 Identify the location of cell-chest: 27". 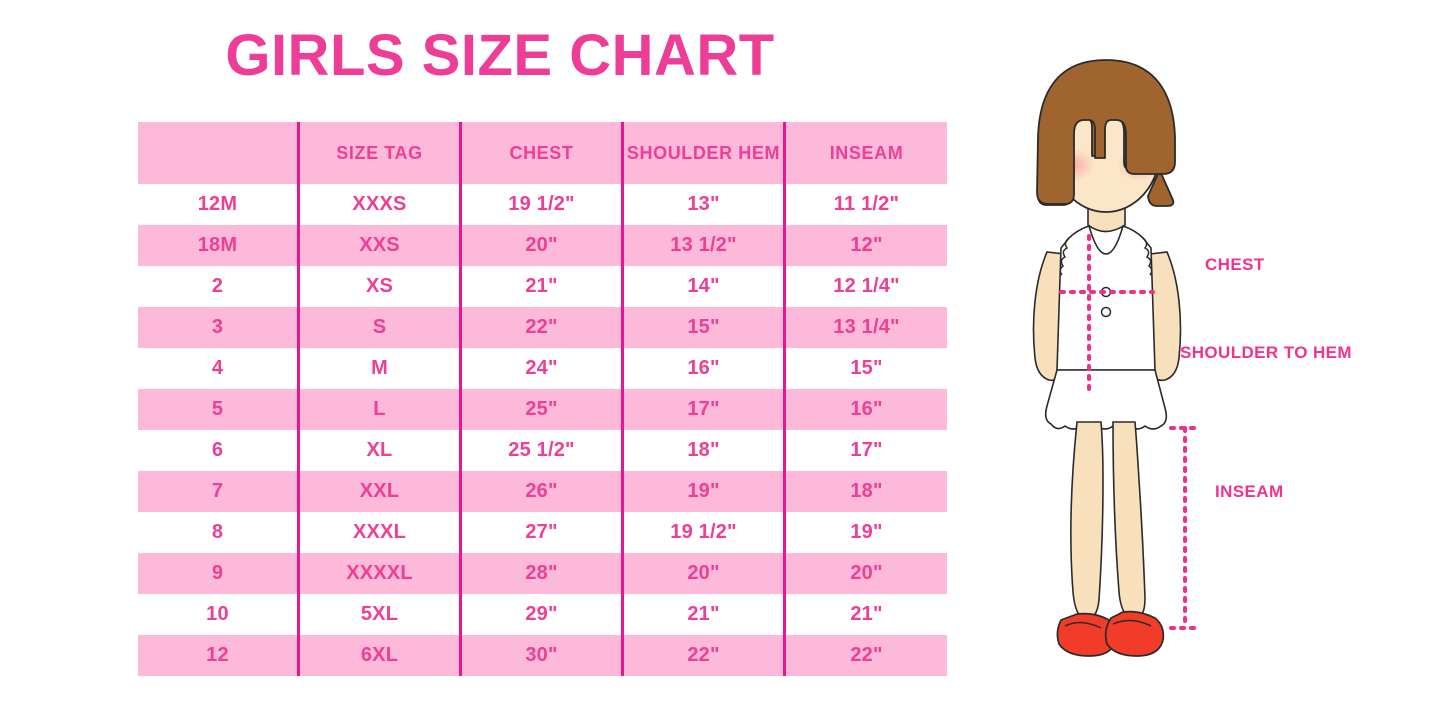
(541, 532).